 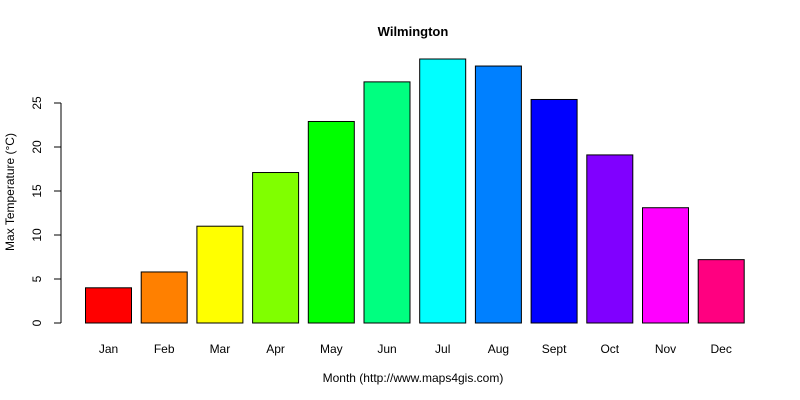 What do you see at coordinates (609, 349) in the screenshot?
I see `x-tick-label: Oct` at bounding box center [609, 349].